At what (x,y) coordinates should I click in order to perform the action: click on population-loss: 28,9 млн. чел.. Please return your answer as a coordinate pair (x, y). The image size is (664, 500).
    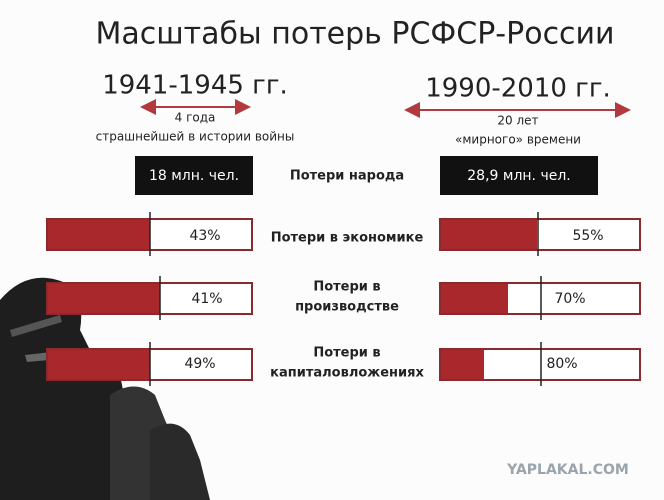
    Looking at the image, I should click on (518, 176).